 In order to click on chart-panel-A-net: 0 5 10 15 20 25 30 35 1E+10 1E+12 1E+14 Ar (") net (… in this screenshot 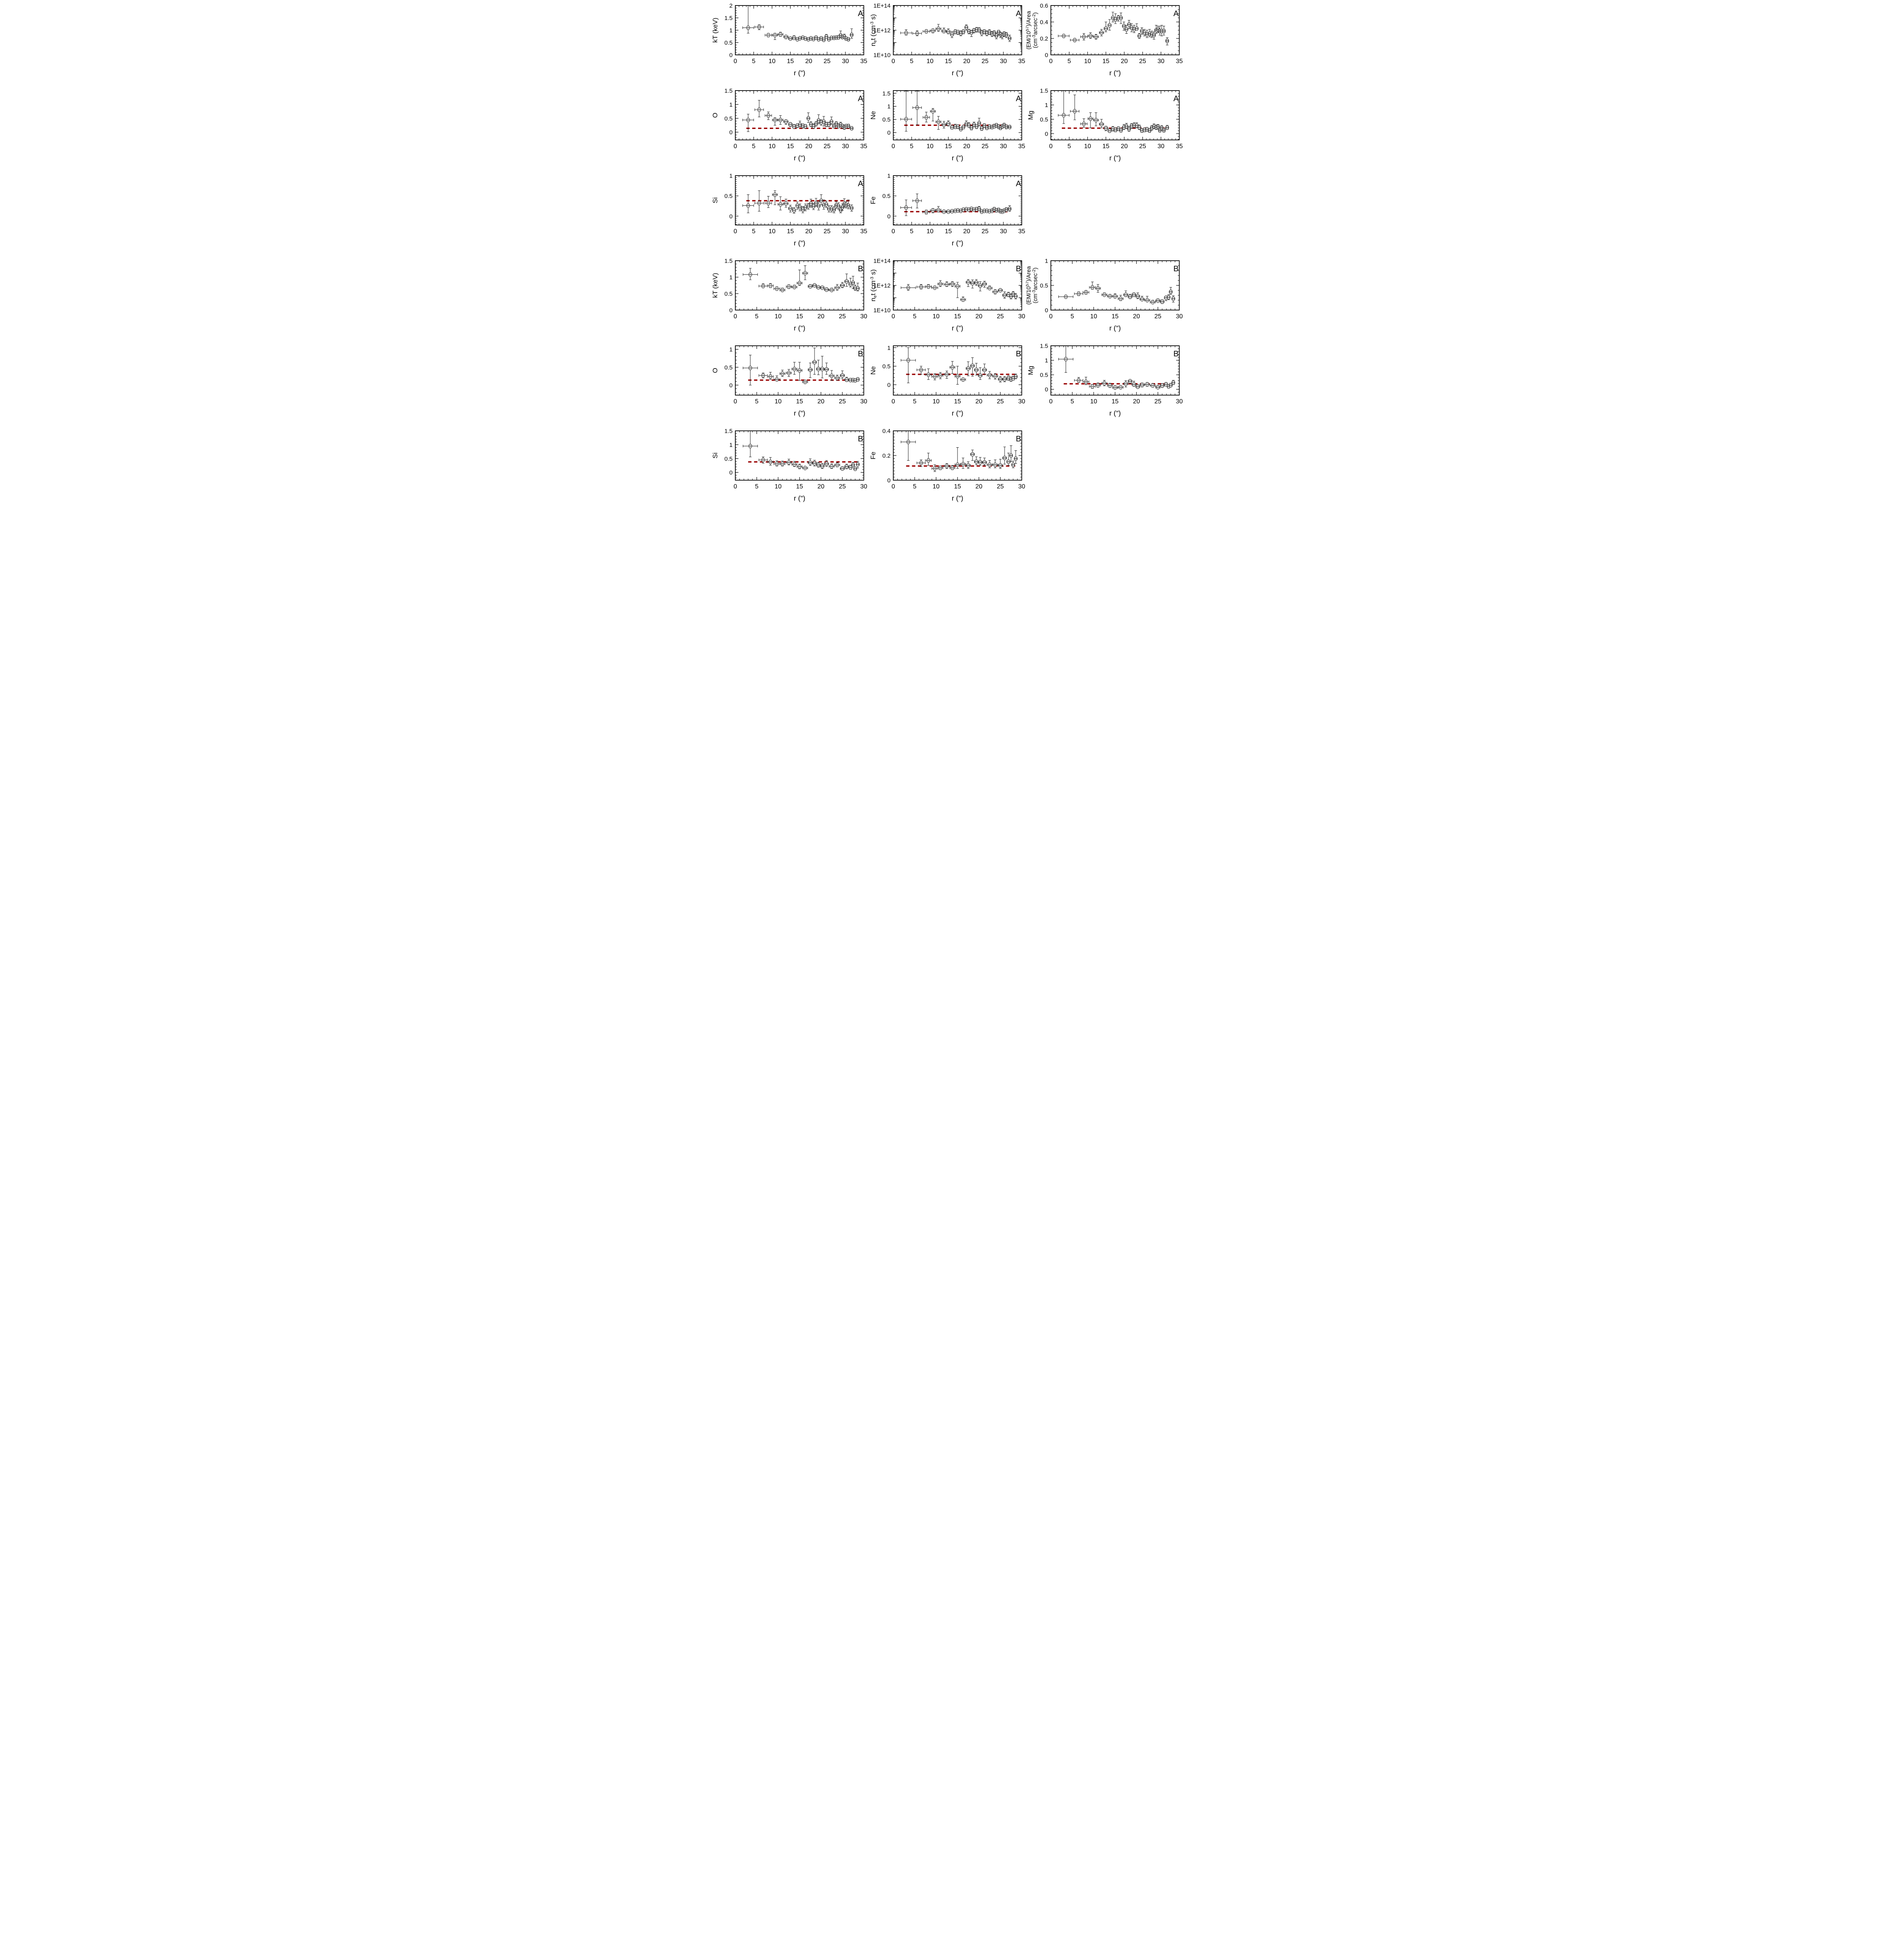, I will do `click(947, 40)`.